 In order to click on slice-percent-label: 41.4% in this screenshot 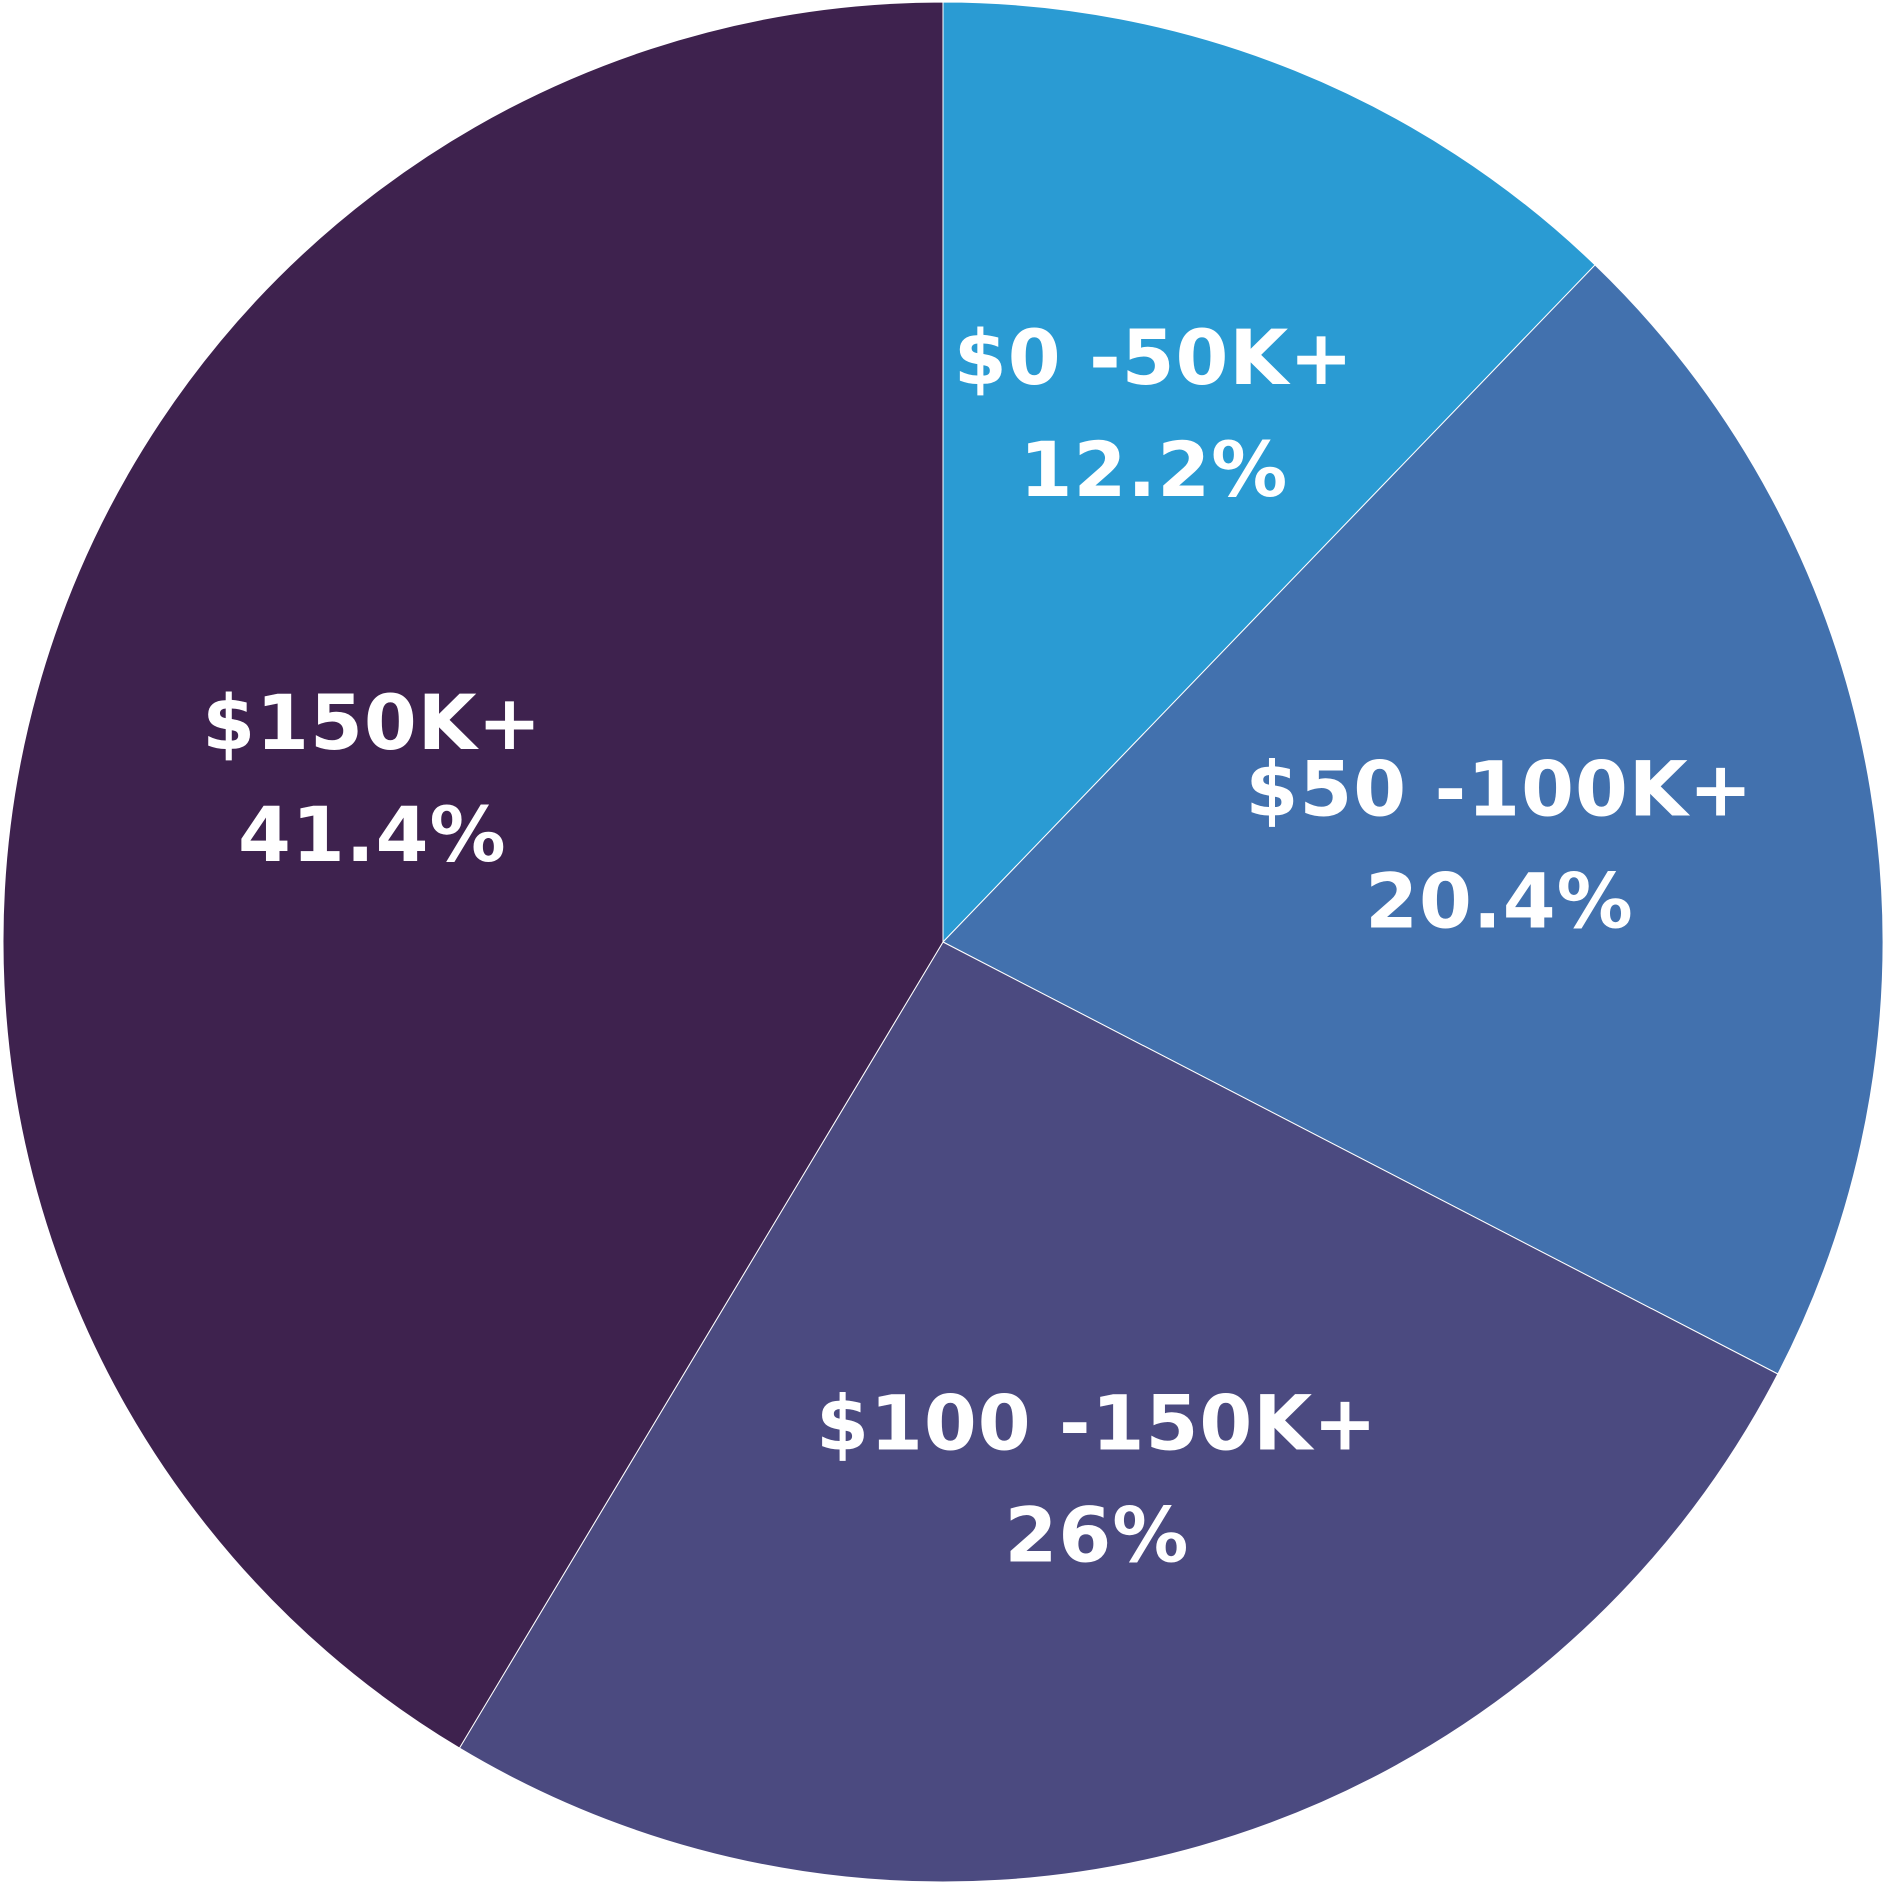, I will do `click(372, 834)`.